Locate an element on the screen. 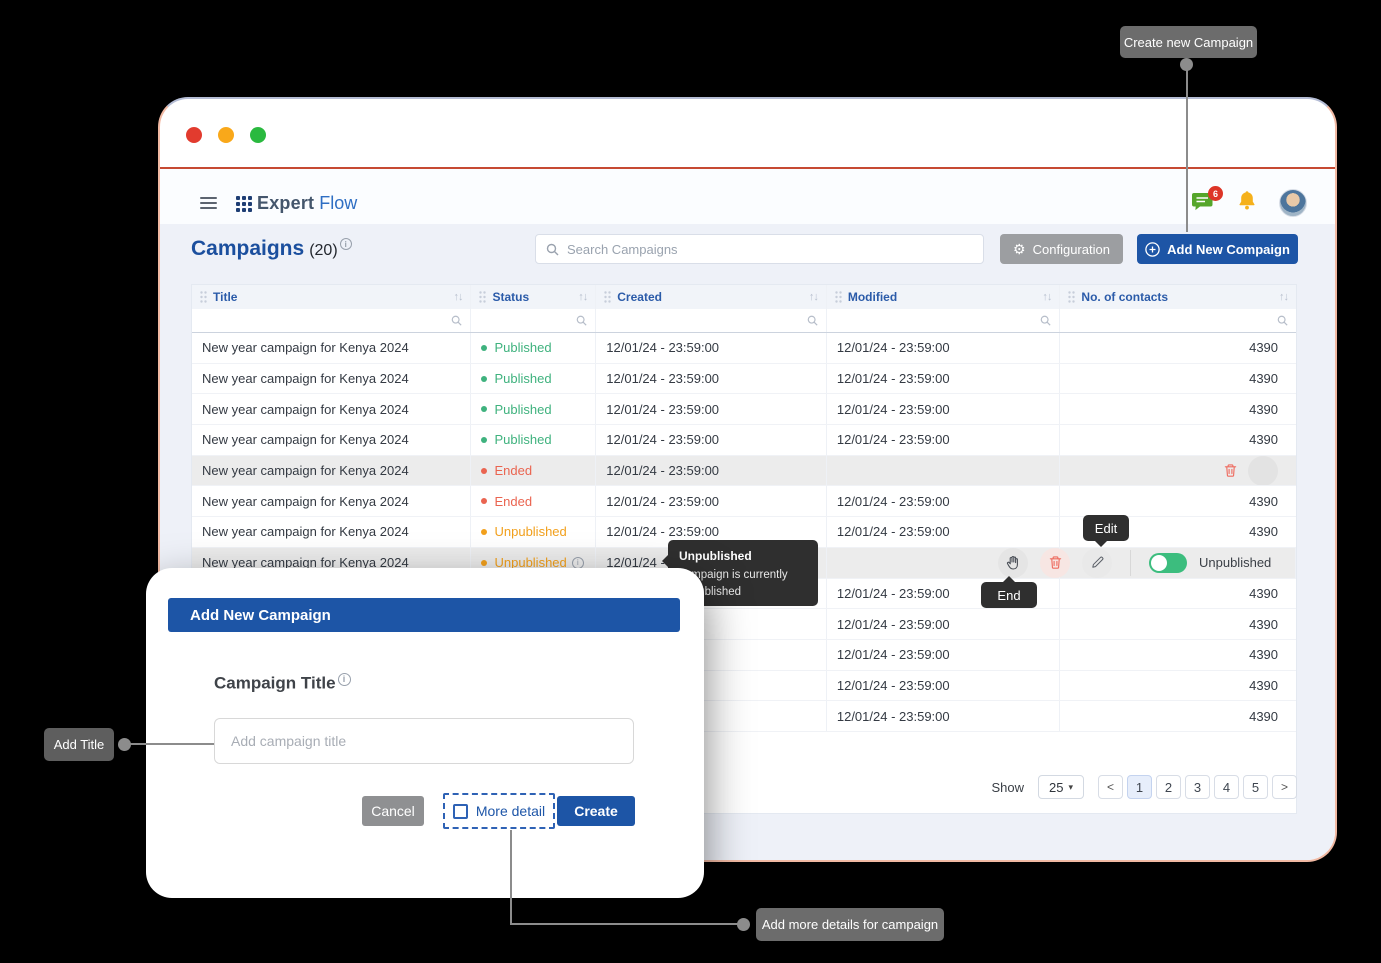 This screenshot has height=963, width=1381. edit-campaign-button is located at coordinates (1097, 562).